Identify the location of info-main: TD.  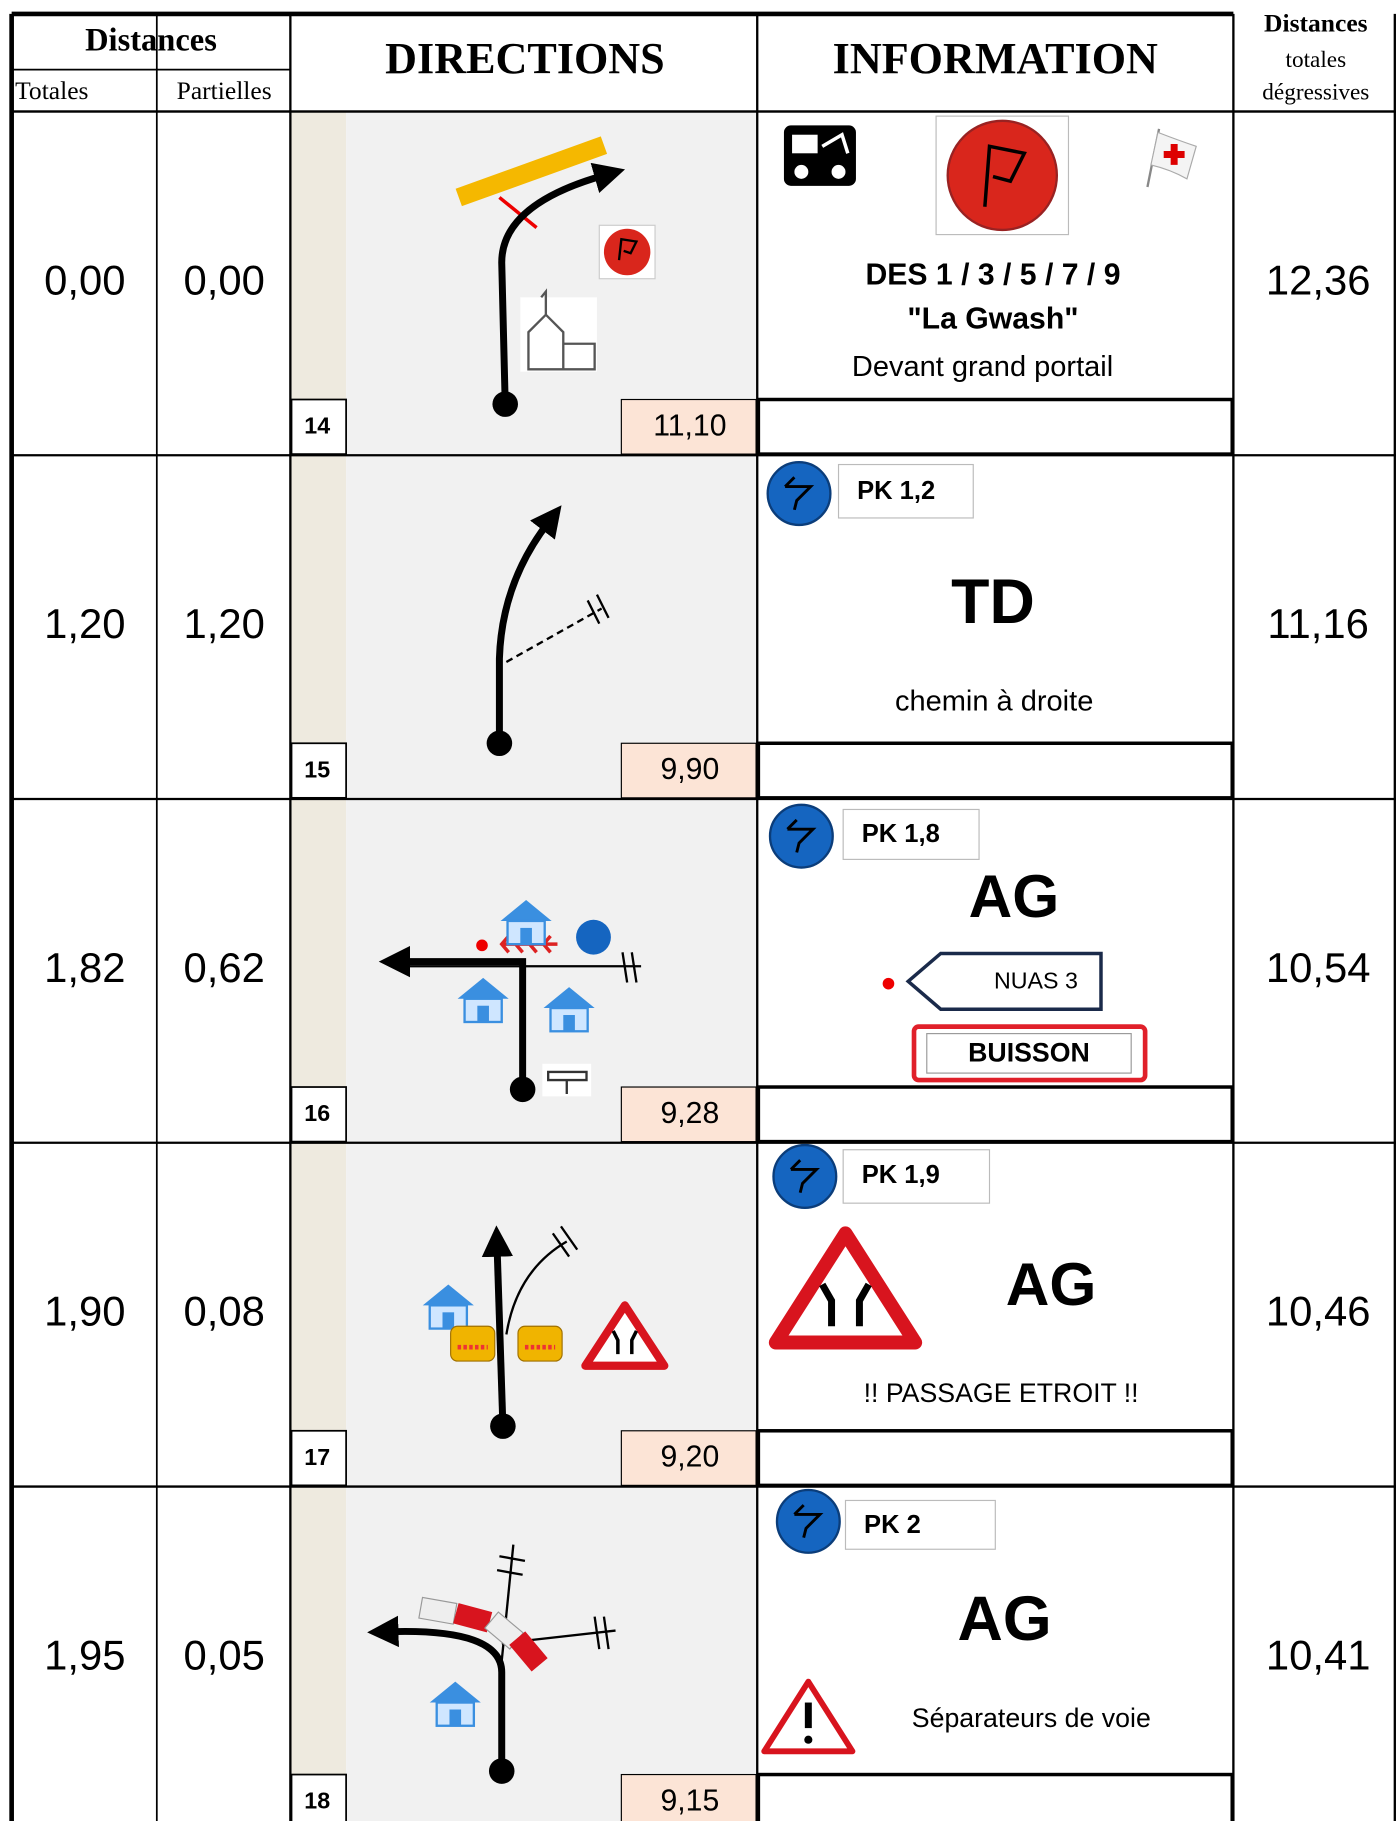
(993, 602).